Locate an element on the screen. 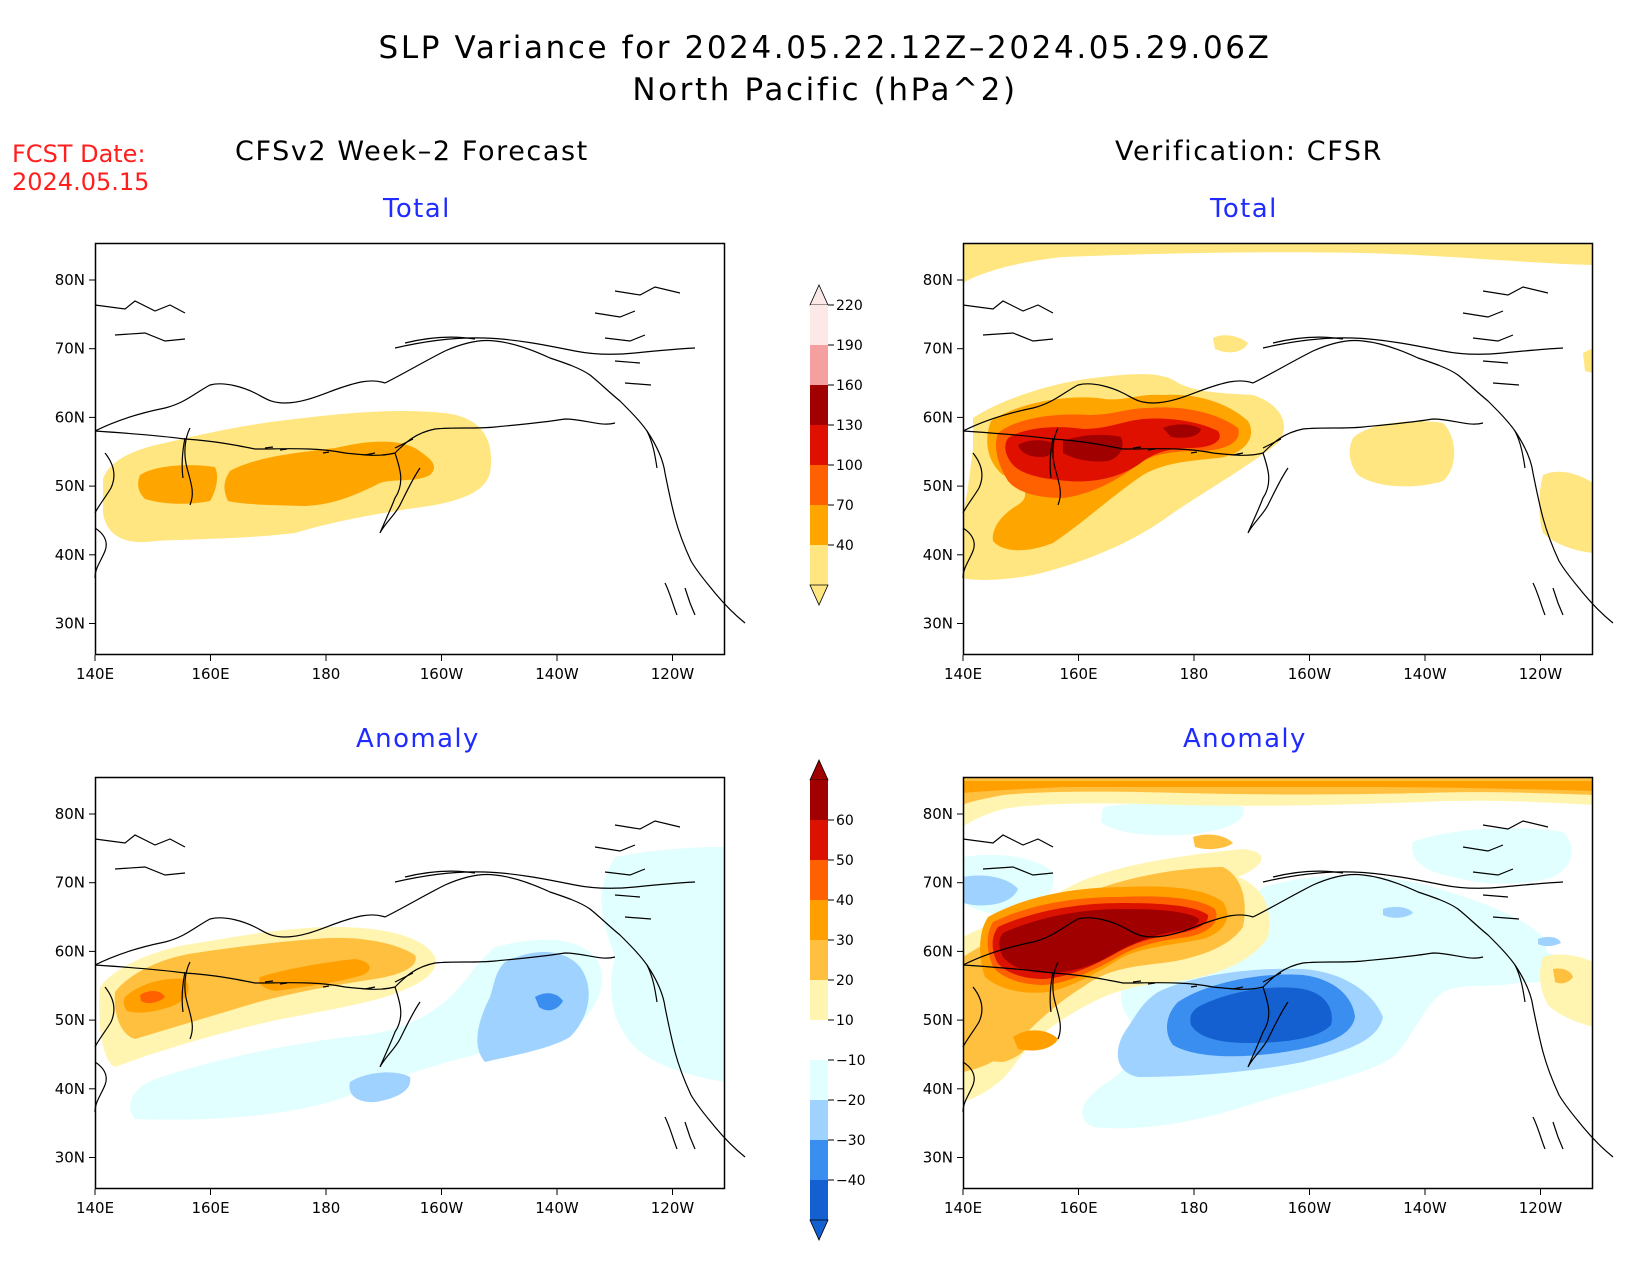 The image size is (1650, 1275). colorbar-total-label: 70 is located at coordinates (845, 506).